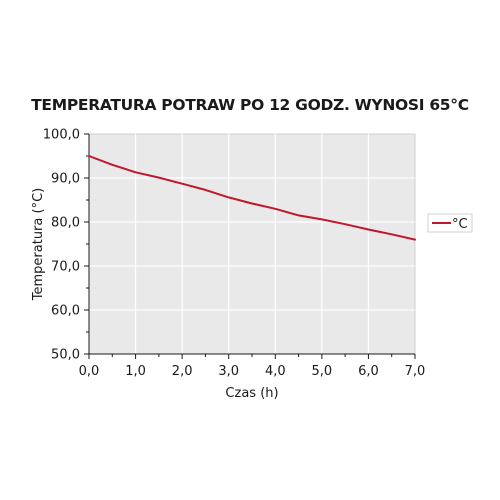 This screenshot has width=500, height=500. I want to click on y-tick-label: 90,0, so click(65, 179).